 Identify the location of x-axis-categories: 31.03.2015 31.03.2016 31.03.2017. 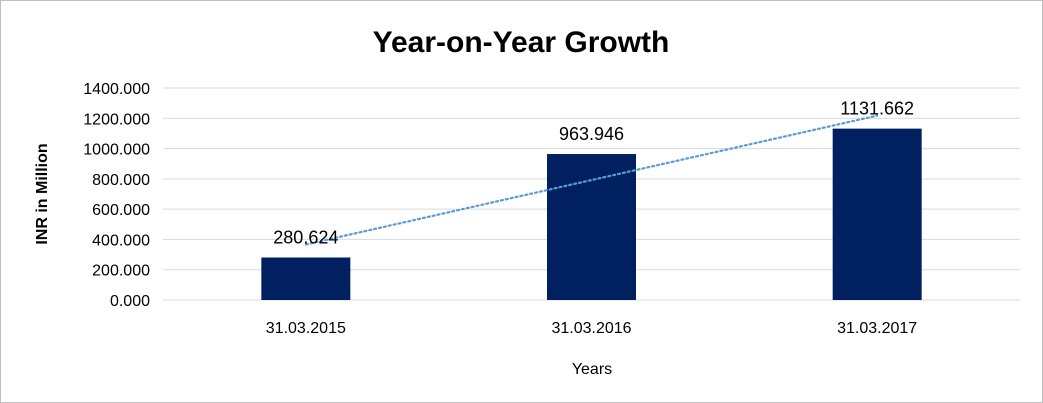
(592, 328).